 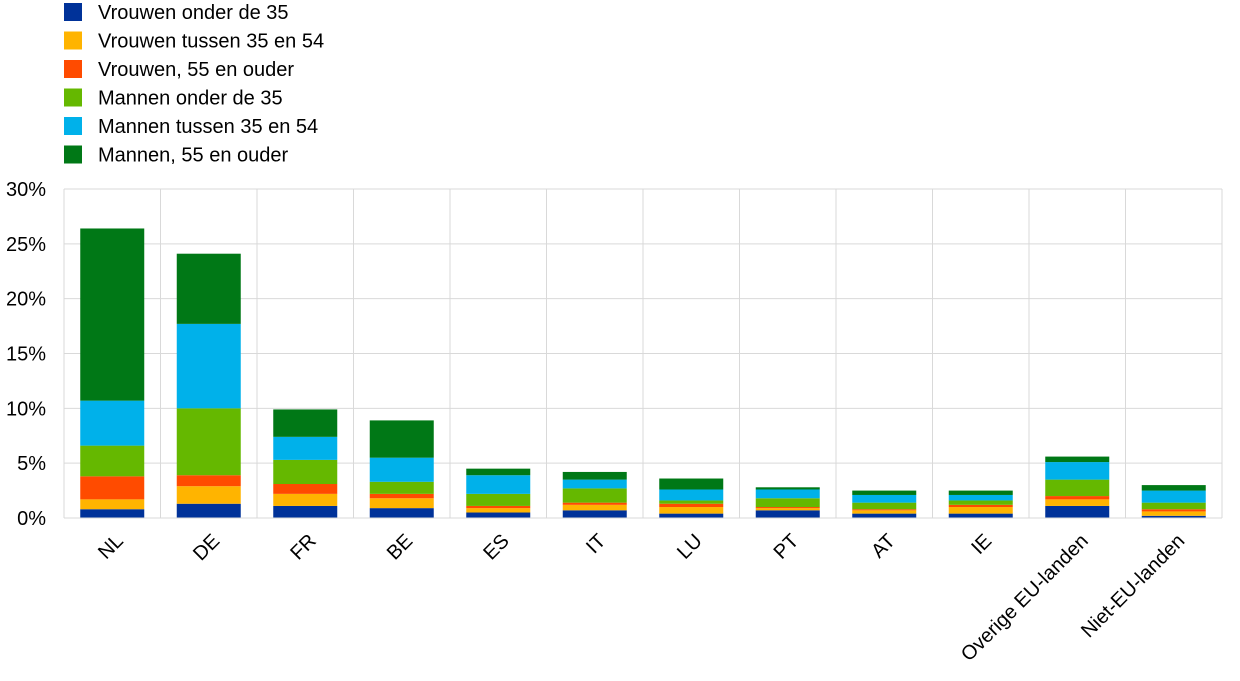 I want to click on y-tick-label: 0%, so click(x=31, y=519).